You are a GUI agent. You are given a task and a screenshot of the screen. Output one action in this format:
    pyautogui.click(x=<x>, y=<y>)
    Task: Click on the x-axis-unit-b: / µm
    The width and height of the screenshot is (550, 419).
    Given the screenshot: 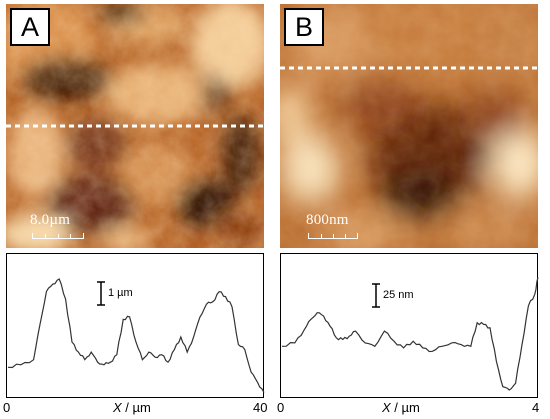 What is the action you would take?
    pyautogui.click(x=405, y=407)
    